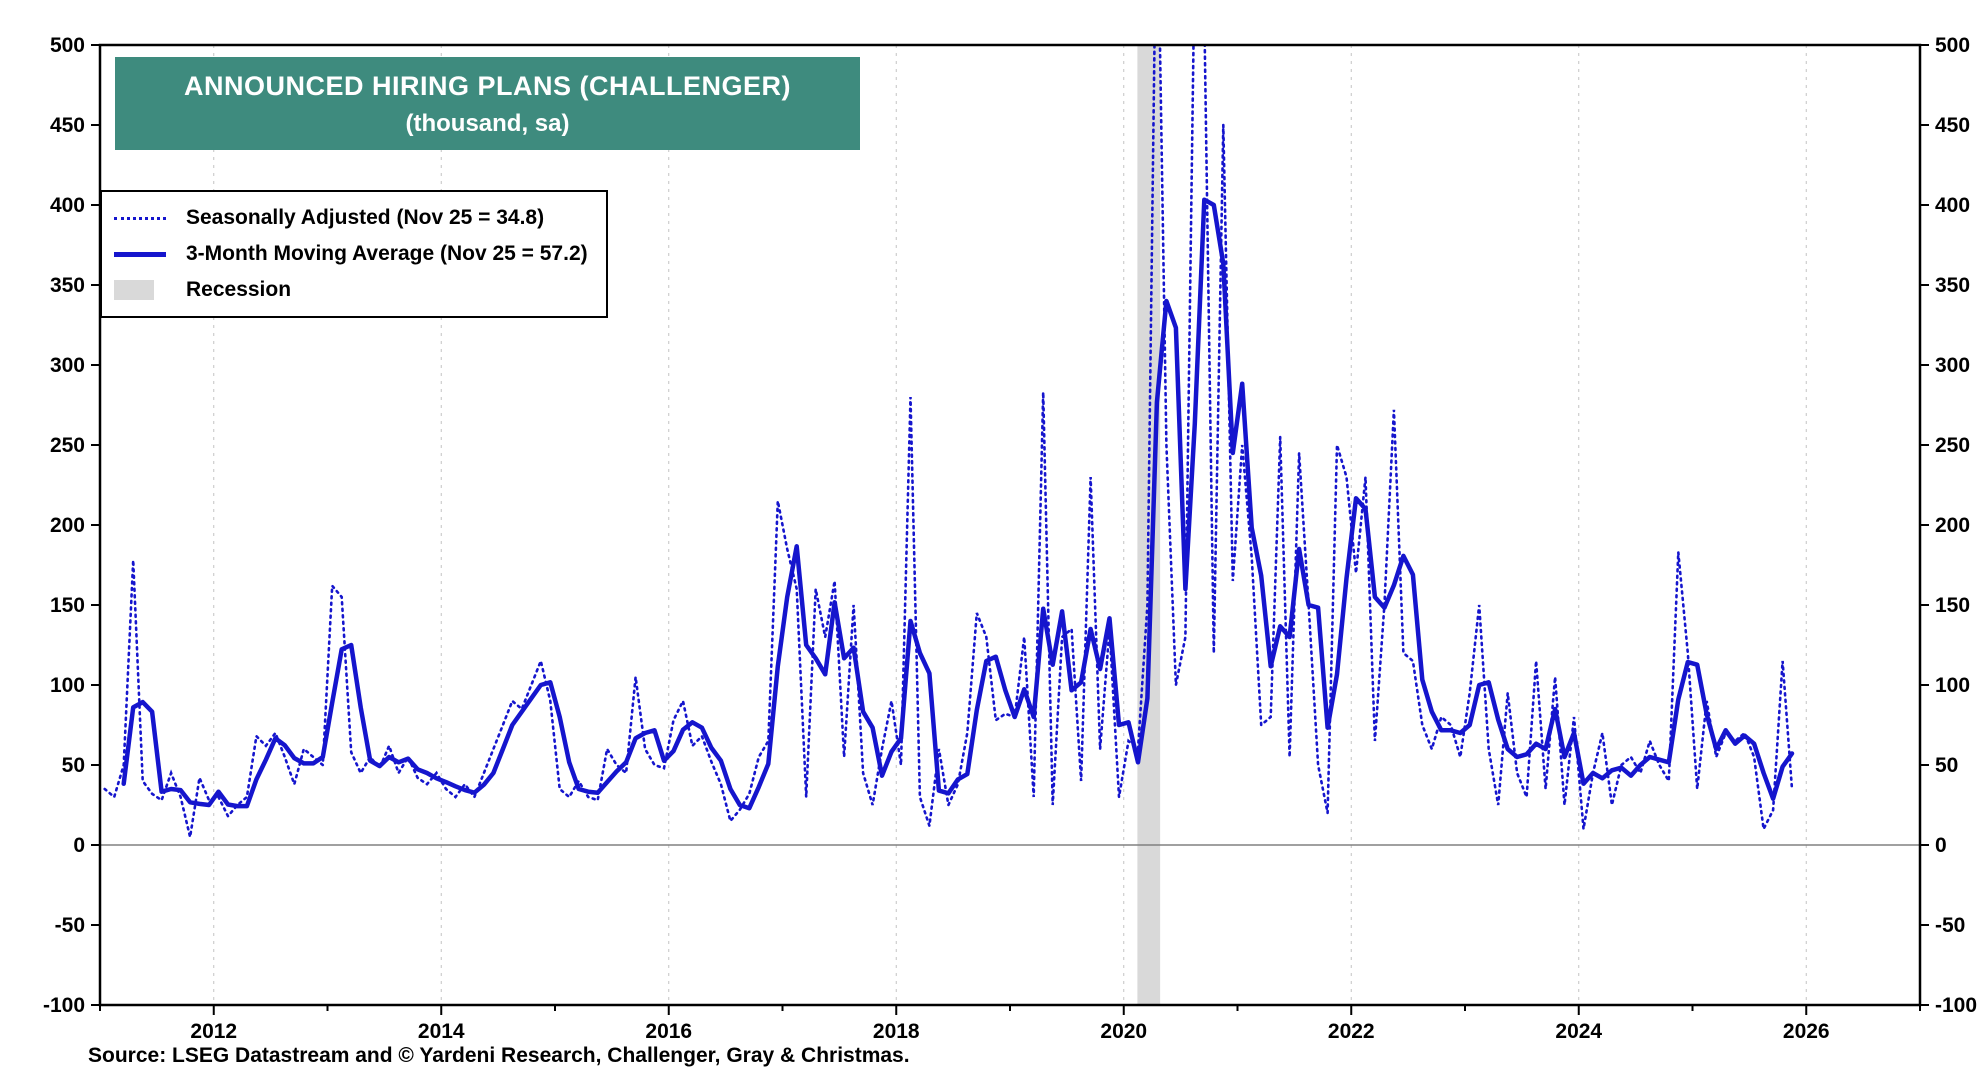  I want to click on y-axis-label-left: 200, so click(67, 525).